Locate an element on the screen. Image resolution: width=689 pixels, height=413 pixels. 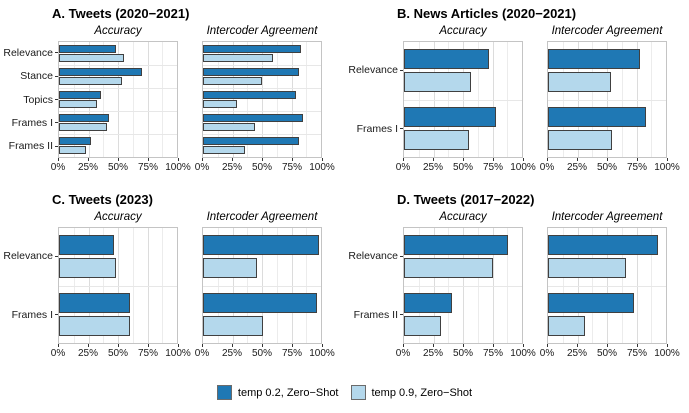
y-axis-slot: Stance is located at coordinates (30, 75).